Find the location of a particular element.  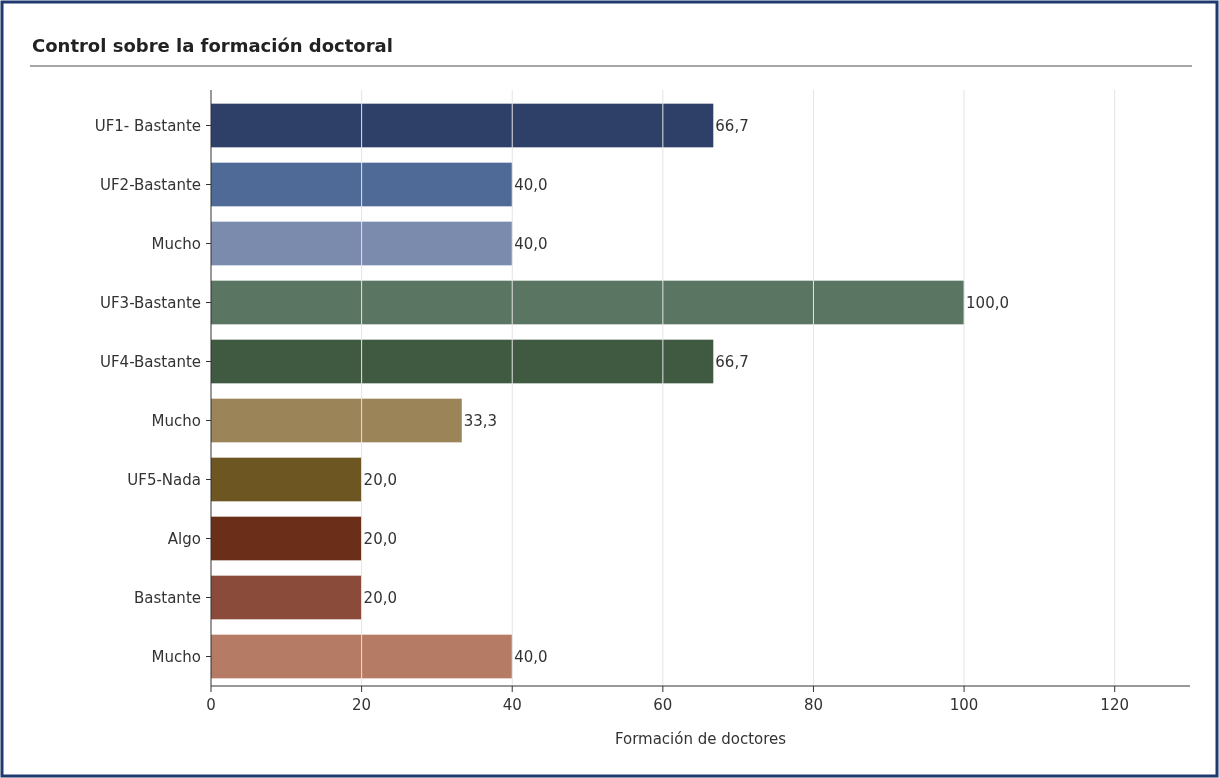

x-tick-label: 20 is located at coordinates (362, 705).